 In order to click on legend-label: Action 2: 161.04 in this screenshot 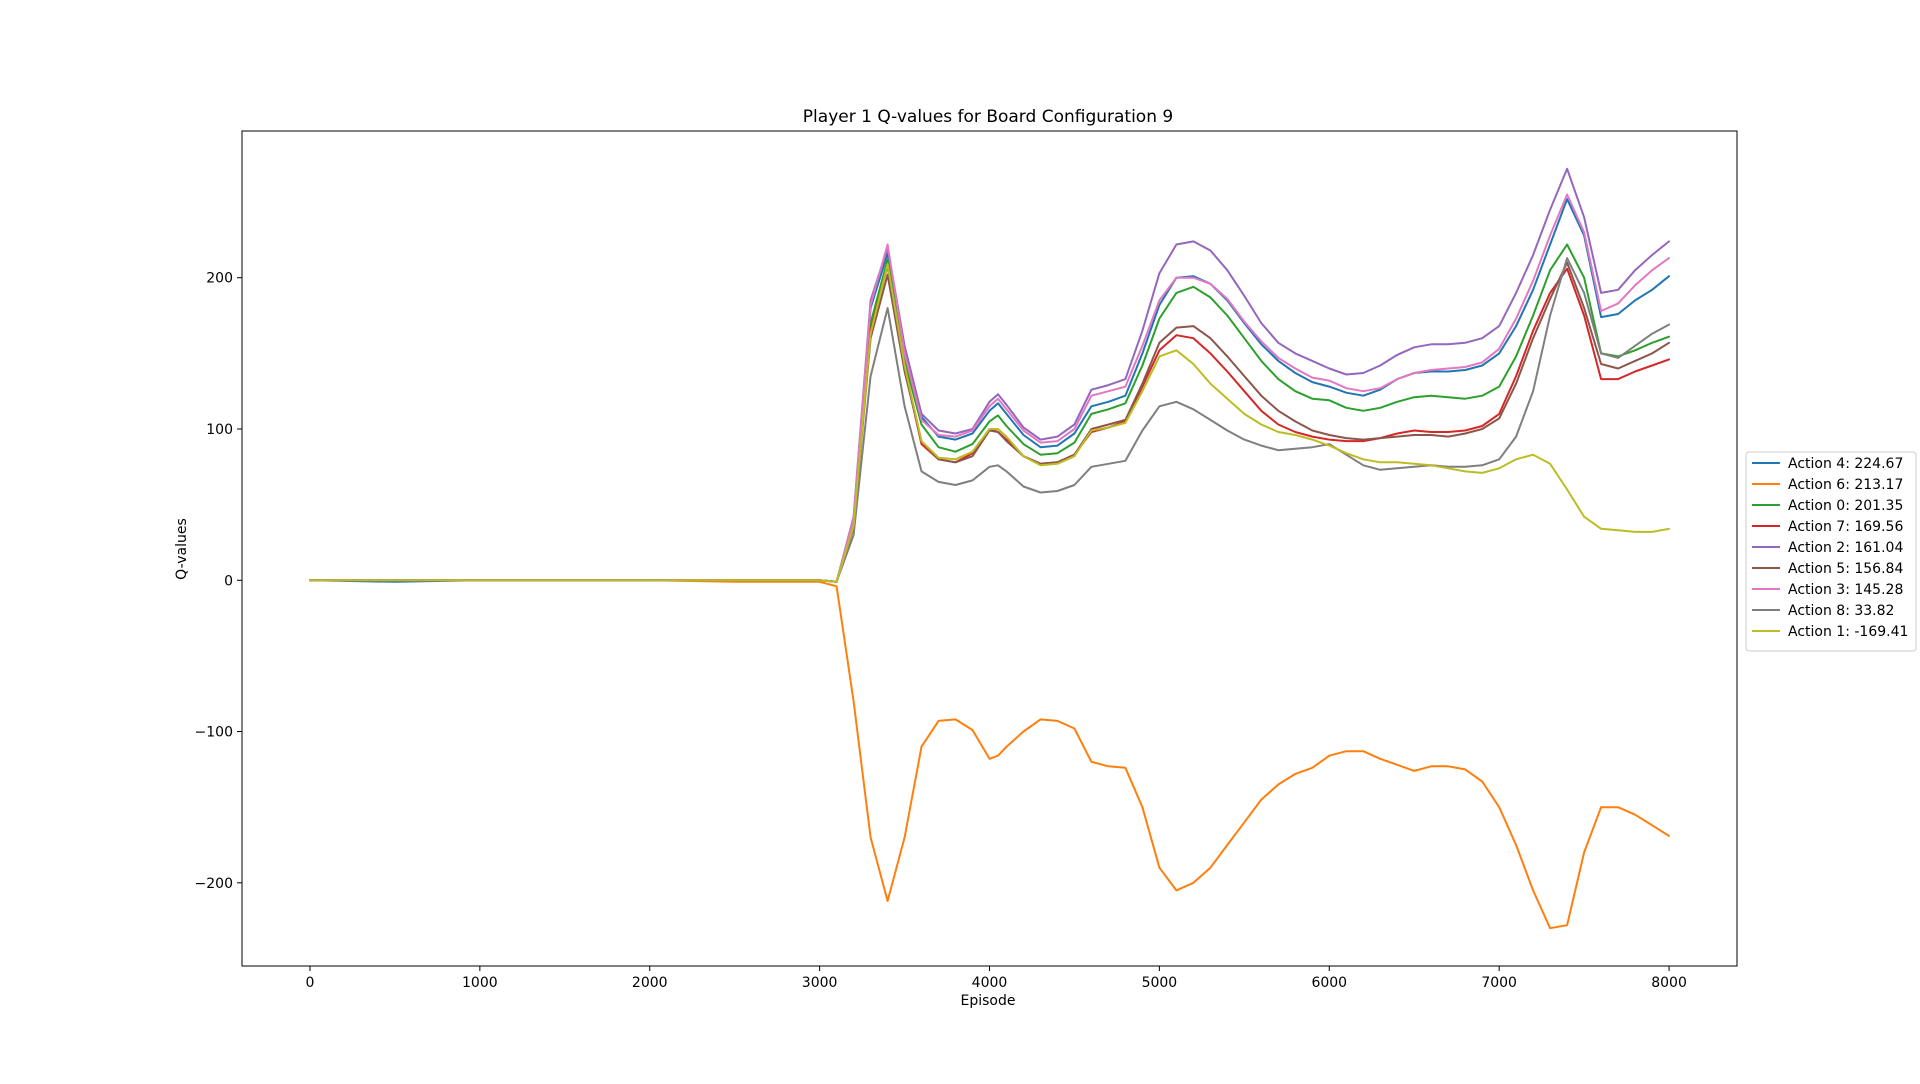, I will do `click(1845, 548)`.